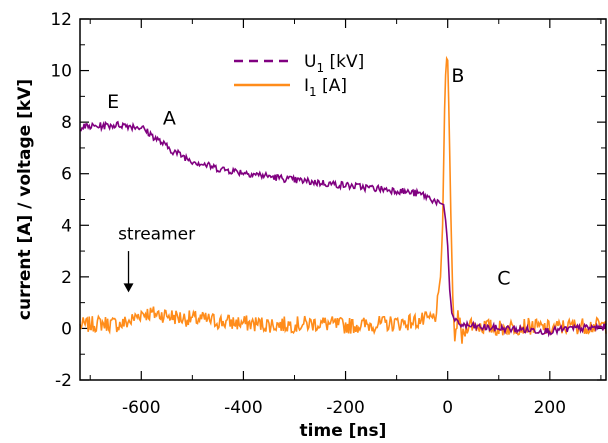 The height and width of the screenshot is (443, 608). I want to click on legend-entry: I1 [A], so click(325, 87).